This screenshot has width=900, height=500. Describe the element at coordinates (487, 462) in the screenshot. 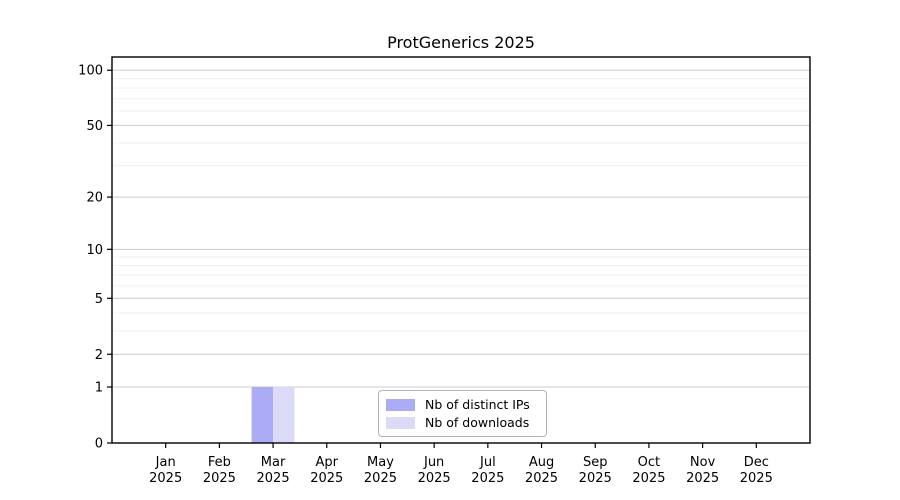

I see `x-tick-label-month: Jul` at that location.